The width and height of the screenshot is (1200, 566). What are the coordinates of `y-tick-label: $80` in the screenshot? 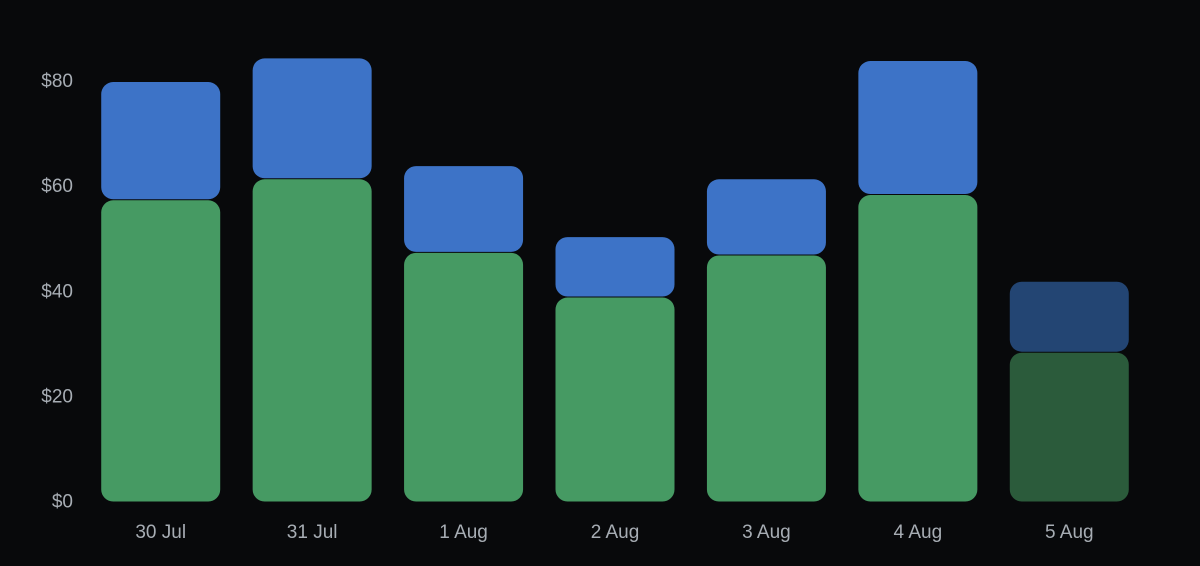 It's located at (57, 81).